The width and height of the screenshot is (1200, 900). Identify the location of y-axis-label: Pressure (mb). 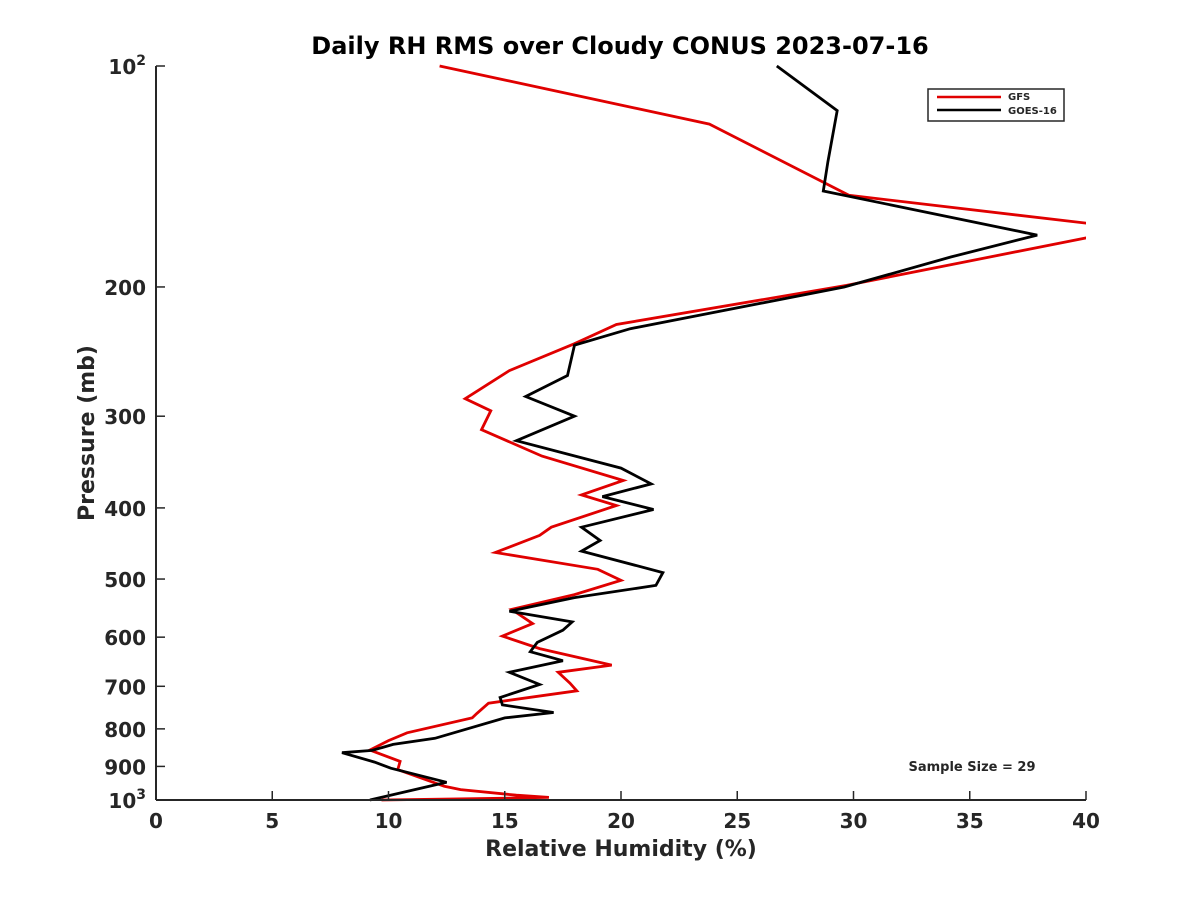
(87, 433).